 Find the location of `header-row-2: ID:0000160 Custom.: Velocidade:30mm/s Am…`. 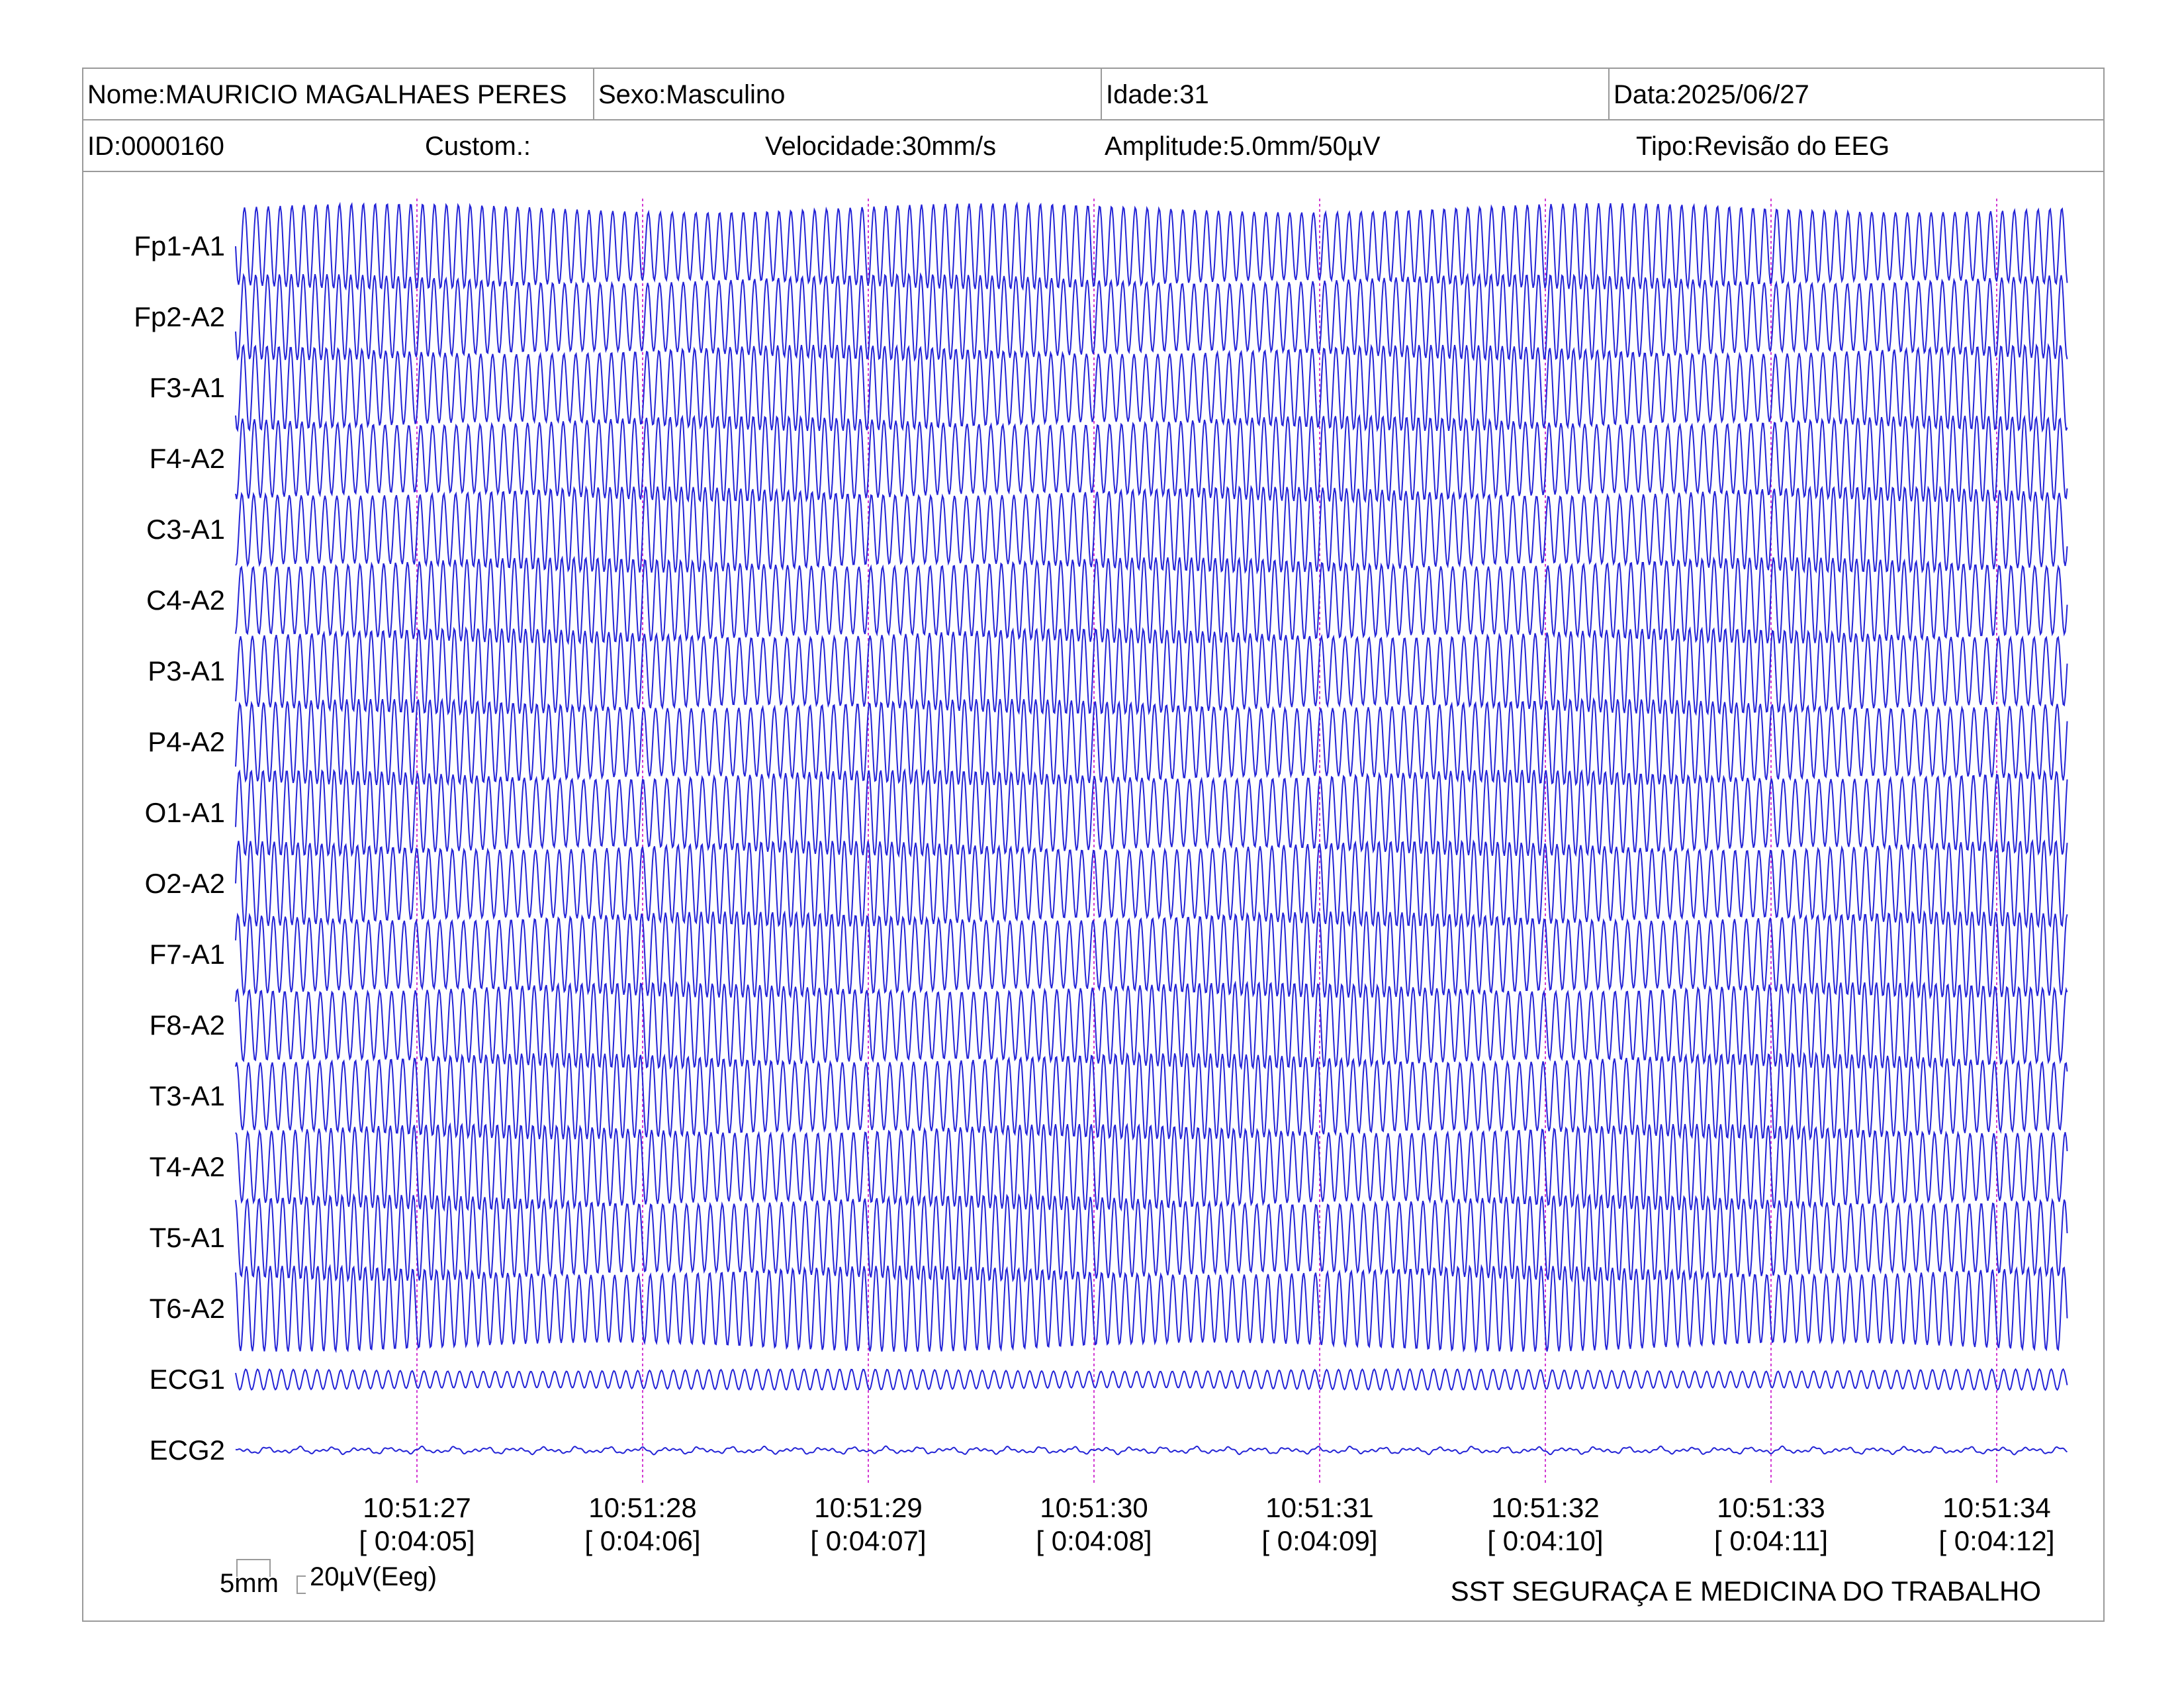

header-row-2: ID:0000160 Custom.: Velocidade:30mm/s Am… is located at coordinates (1093, 146).